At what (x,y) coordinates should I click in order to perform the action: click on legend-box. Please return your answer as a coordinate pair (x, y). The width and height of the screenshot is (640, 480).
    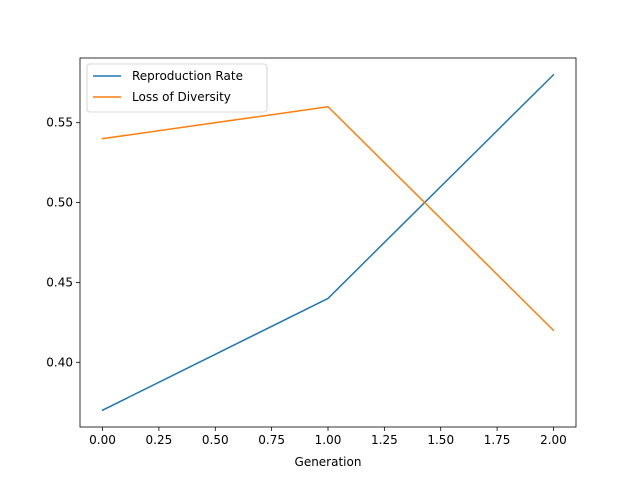
    Looking at the image, I should click on (177, 88).